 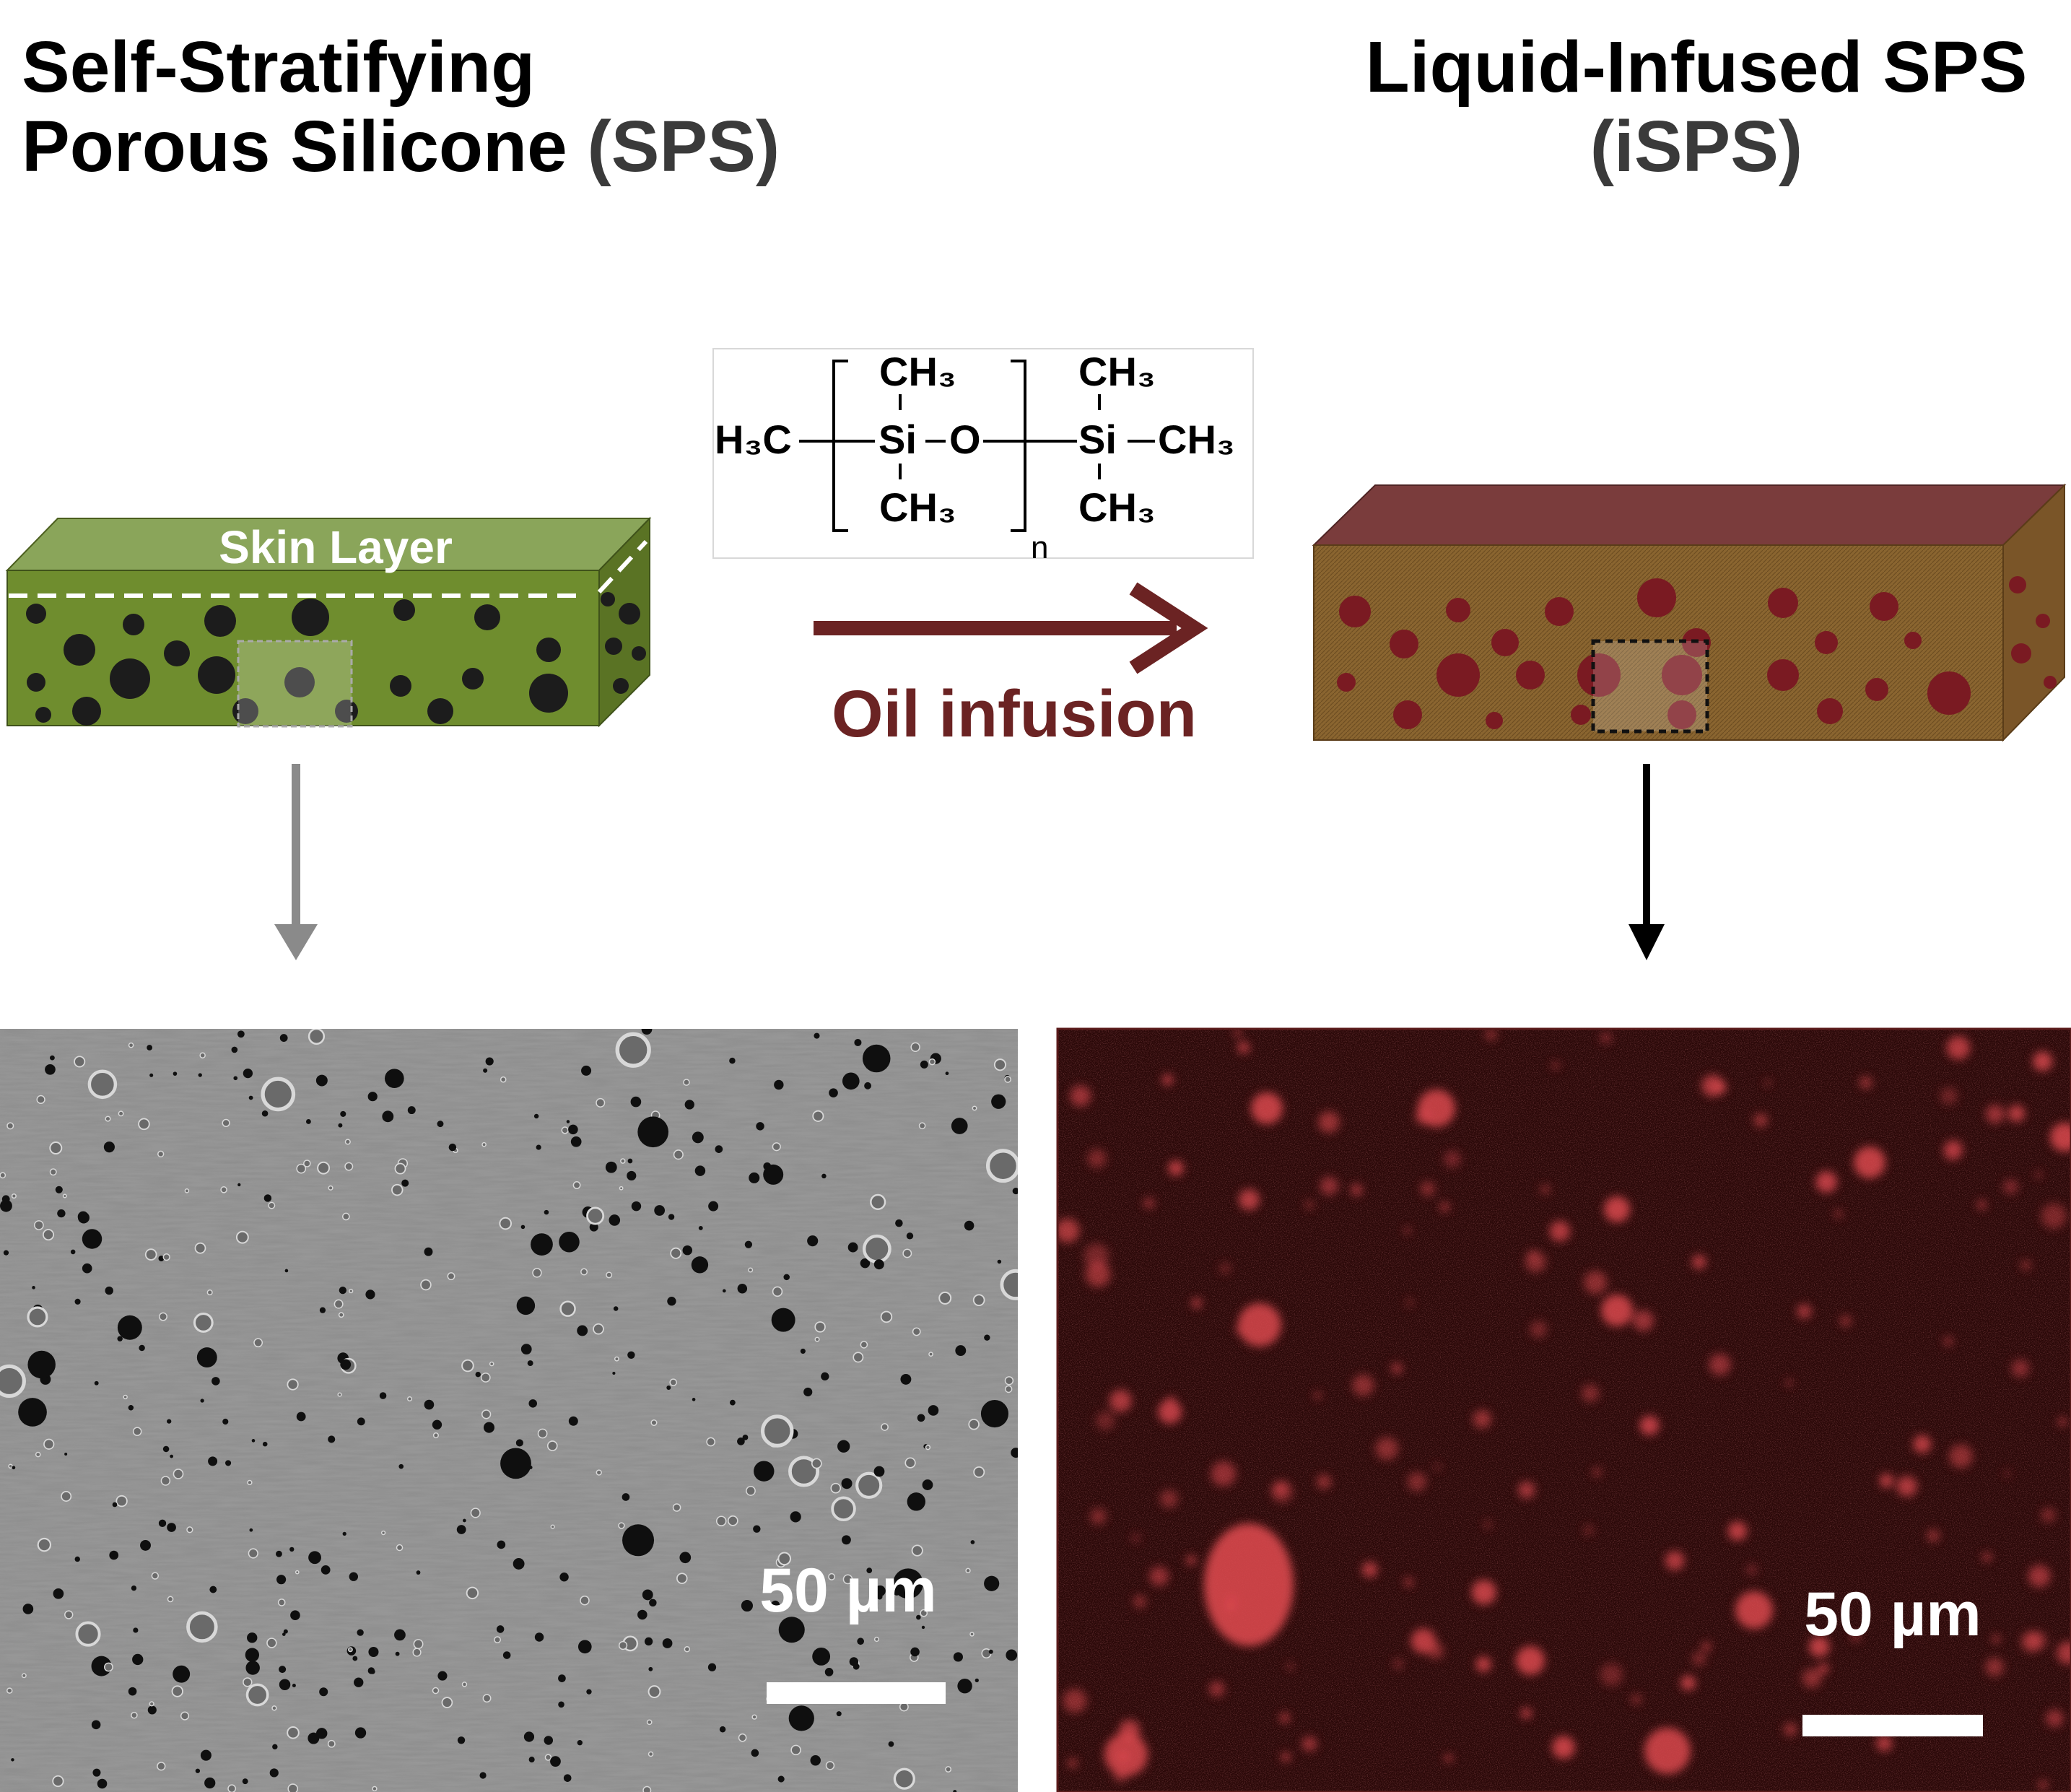 I want to click on sps-side-pores, so click(x=623, y=643).